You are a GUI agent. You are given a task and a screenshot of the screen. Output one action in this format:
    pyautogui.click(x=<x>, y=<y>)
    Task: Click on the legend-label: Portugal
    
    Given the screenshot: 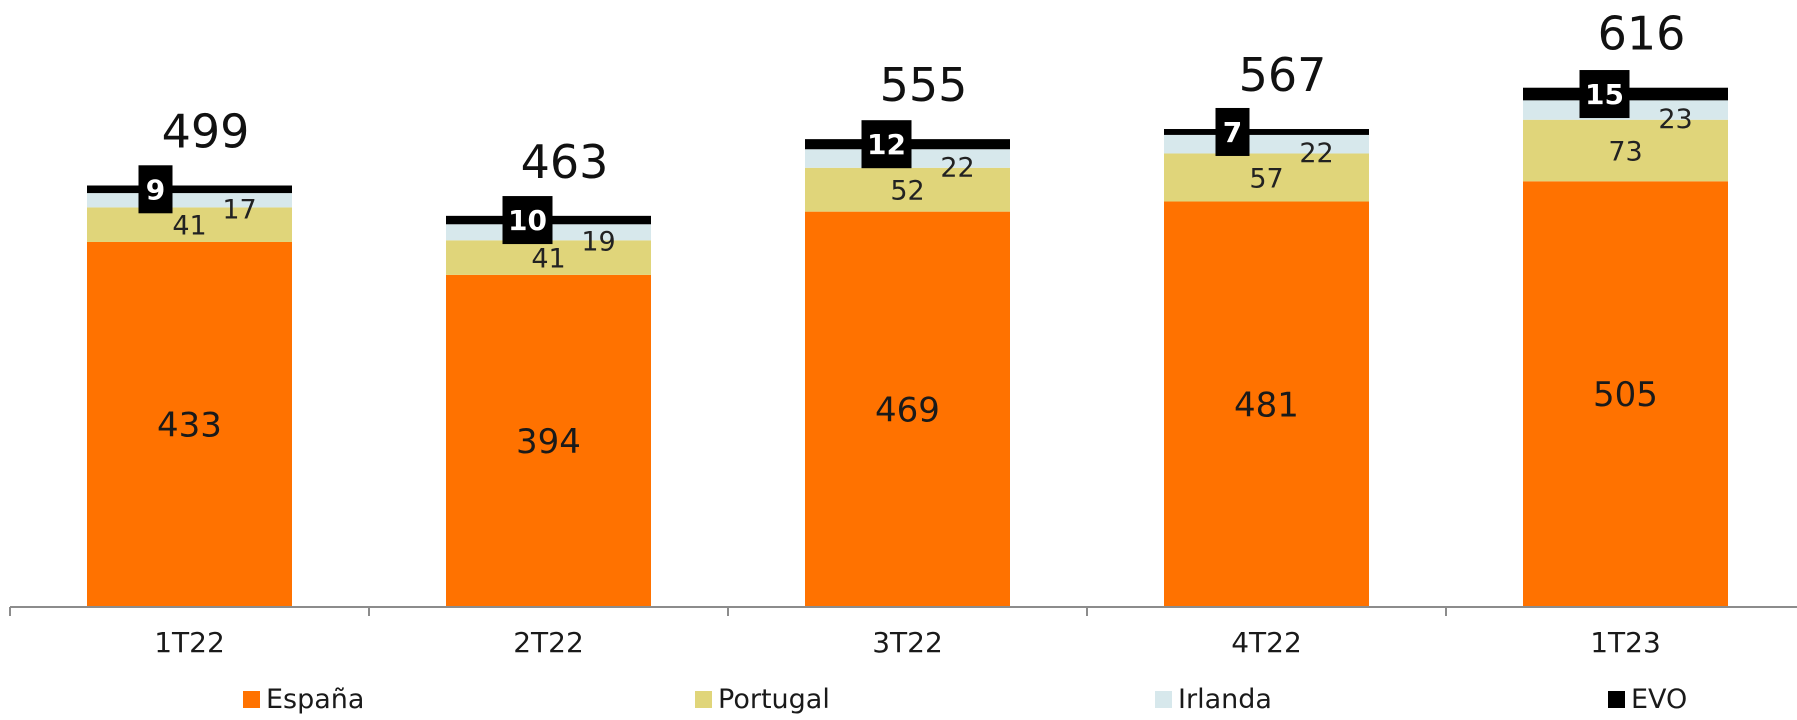 What is the action you would take?
    pyautogui.click(x=774, y=699)
    